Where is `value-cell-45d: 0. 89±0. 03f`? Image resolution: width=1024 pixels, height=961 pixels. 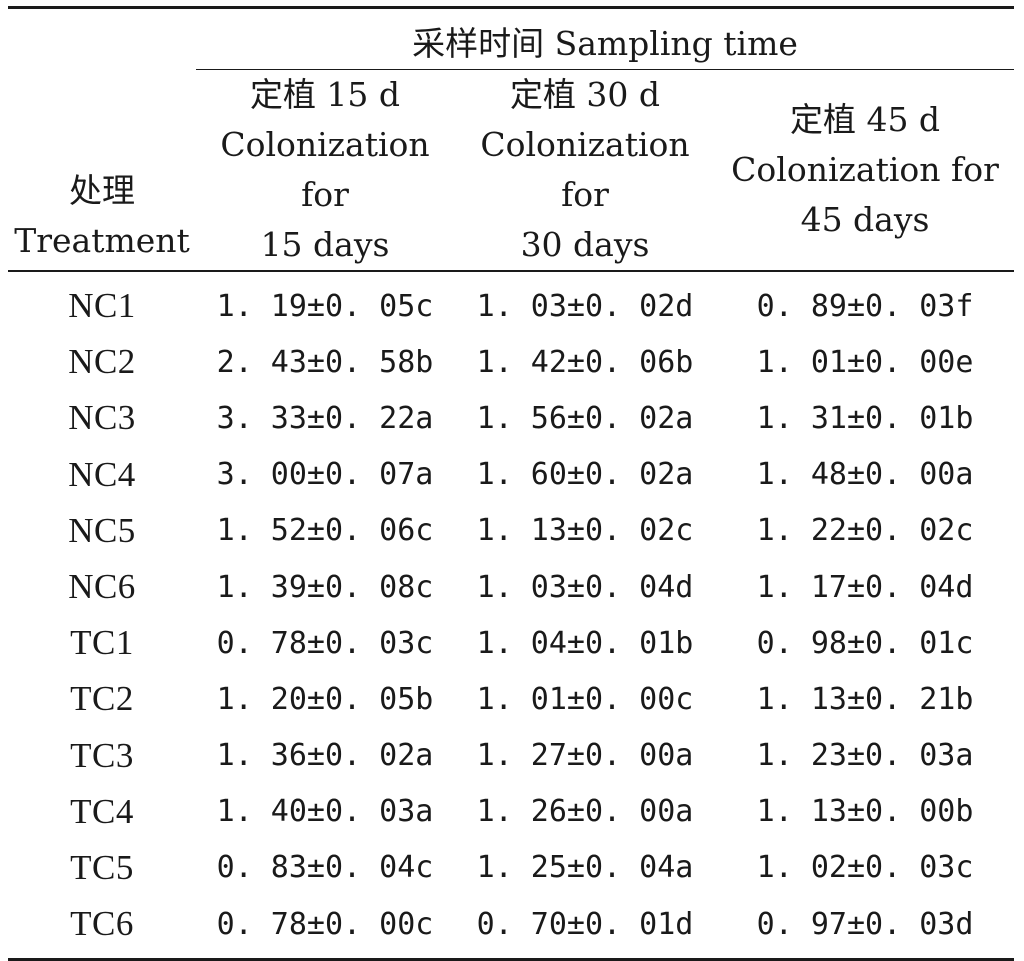 value-cell-45d: 0. 89±0. 03f is located at coordinates (865, 306).